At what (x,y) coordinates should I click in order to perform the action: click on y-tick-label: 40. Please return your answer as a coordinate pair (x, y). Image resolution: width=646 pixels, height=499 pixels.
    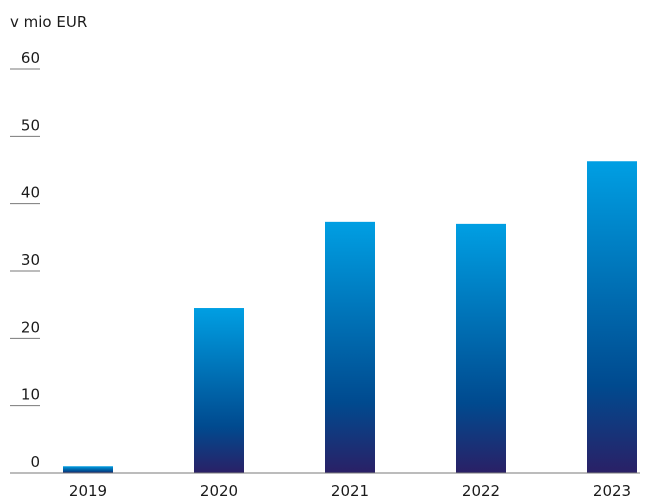
    Looking at the image, I should click on (30, 193).